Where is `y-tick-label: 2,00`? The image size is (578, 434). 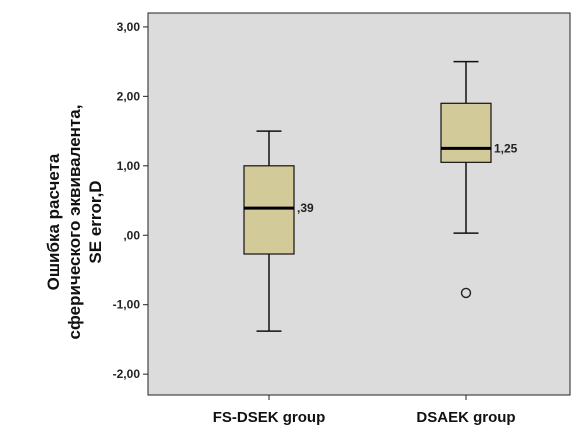
y-tick-label: 2,00 is located at coordinates (129, 96).